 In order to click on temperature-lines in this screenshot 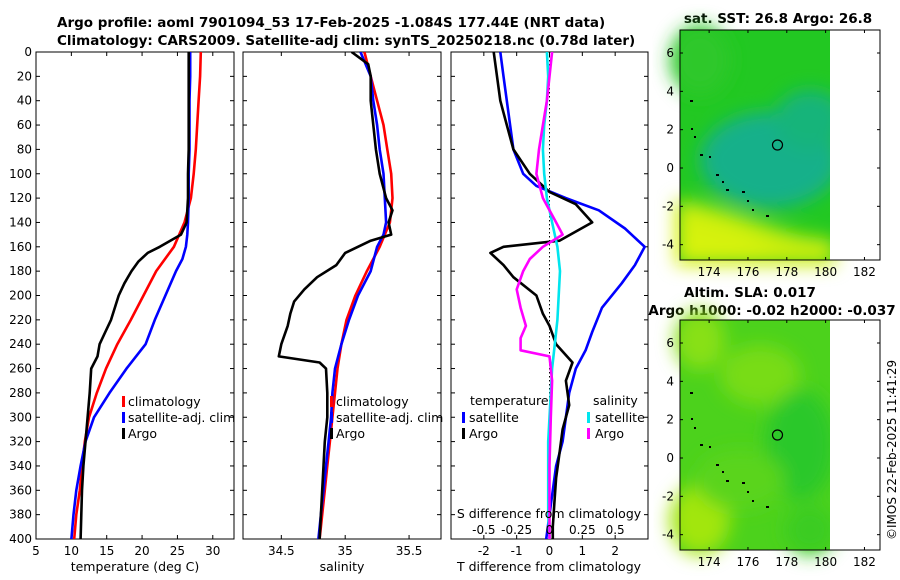, I will do `click(136, 295)`.